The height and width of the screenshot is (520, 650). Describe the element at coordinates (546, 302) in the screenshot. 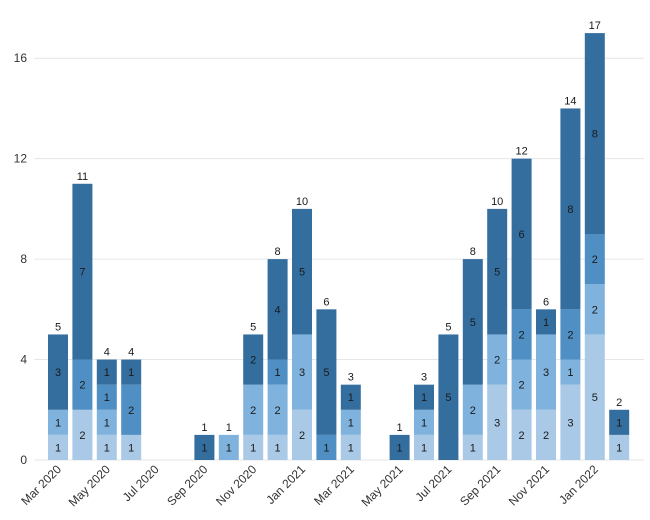

I see `bar-total-label: 6` at that location.